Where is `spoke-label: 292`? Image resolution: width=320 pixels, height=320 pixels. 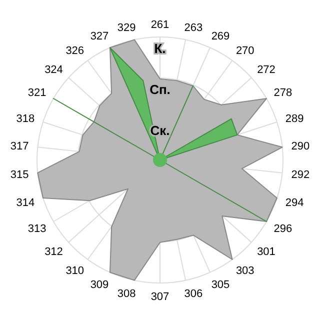
spoke-label: 292 is located at coordinates (300, 175).